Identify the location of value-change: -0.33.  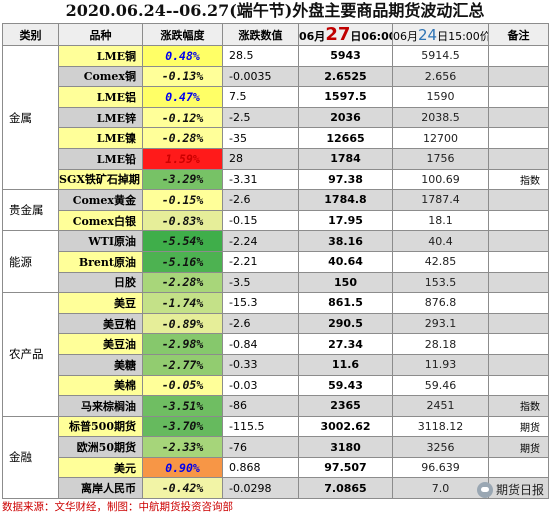
(260, 364).